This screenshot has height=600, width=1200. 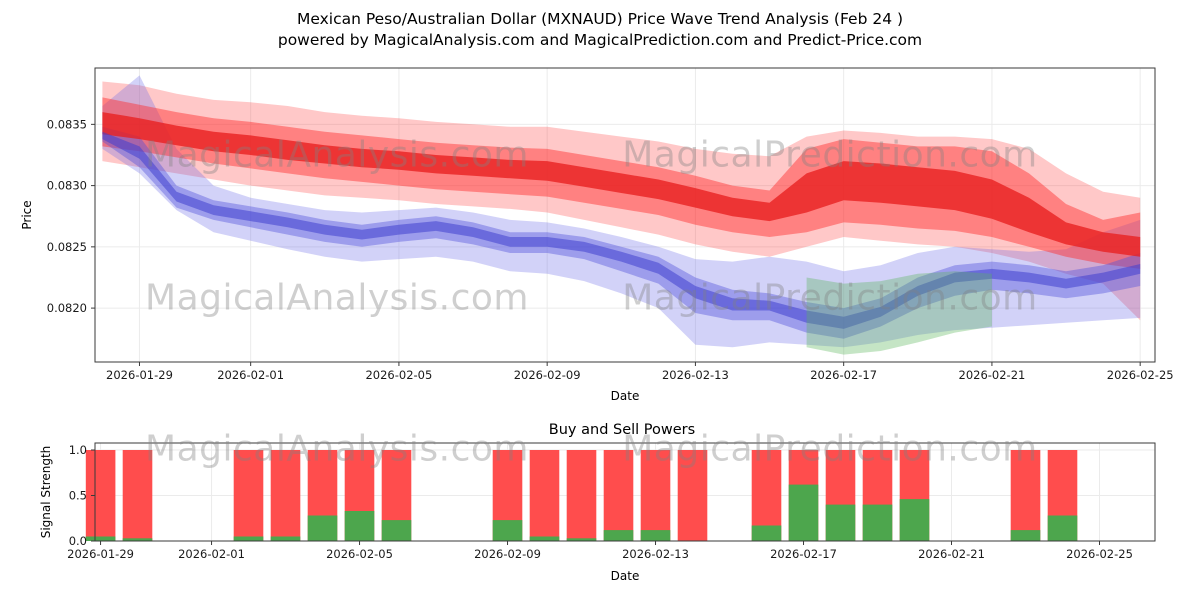 I want to click on price-y-tick-label: 0.0820, so click(x=67, y=308).